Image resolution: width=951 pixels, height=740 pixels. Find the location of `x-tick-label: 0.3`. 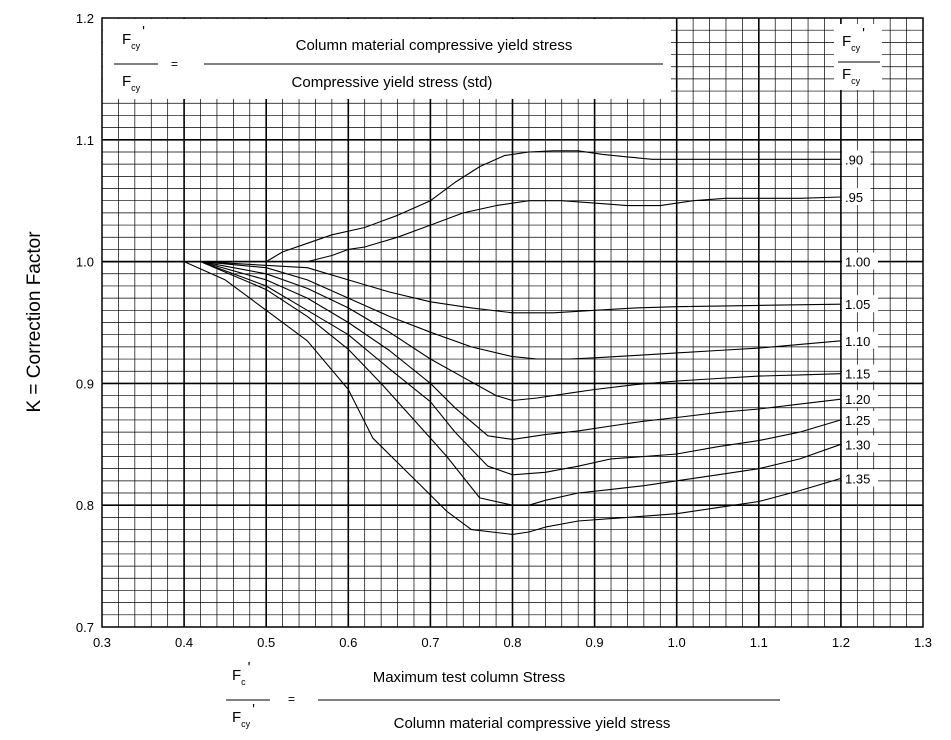

x-tick-label: 0.3 is located at coordinates (102, 642).